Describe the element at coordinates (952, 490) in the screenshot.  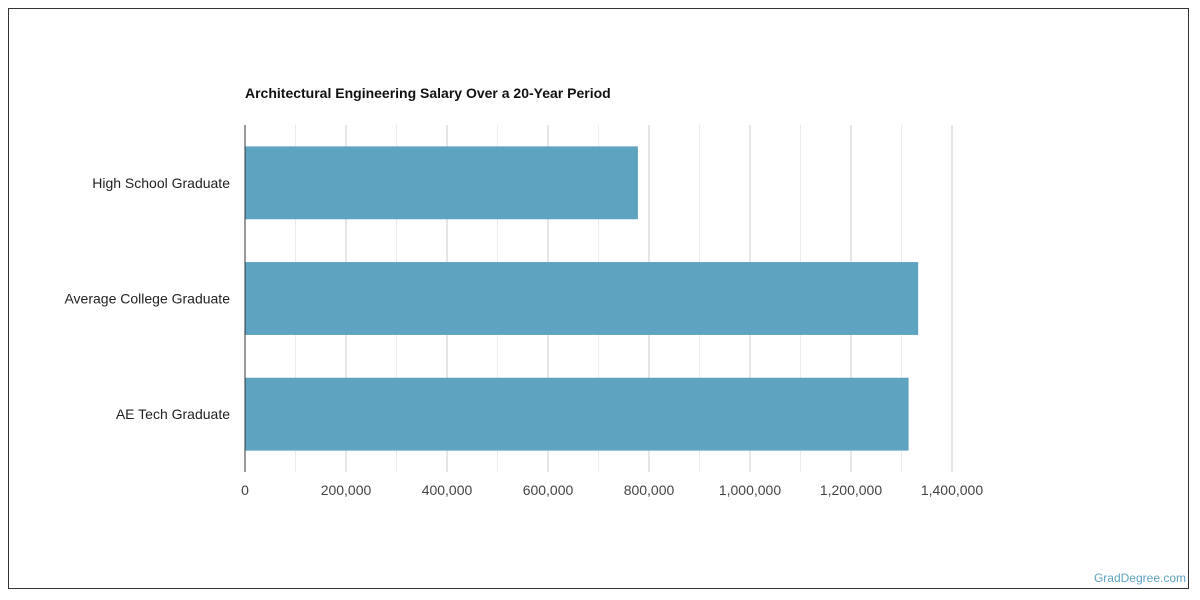
I see `x-tick-label: 1,400,000` at that location.